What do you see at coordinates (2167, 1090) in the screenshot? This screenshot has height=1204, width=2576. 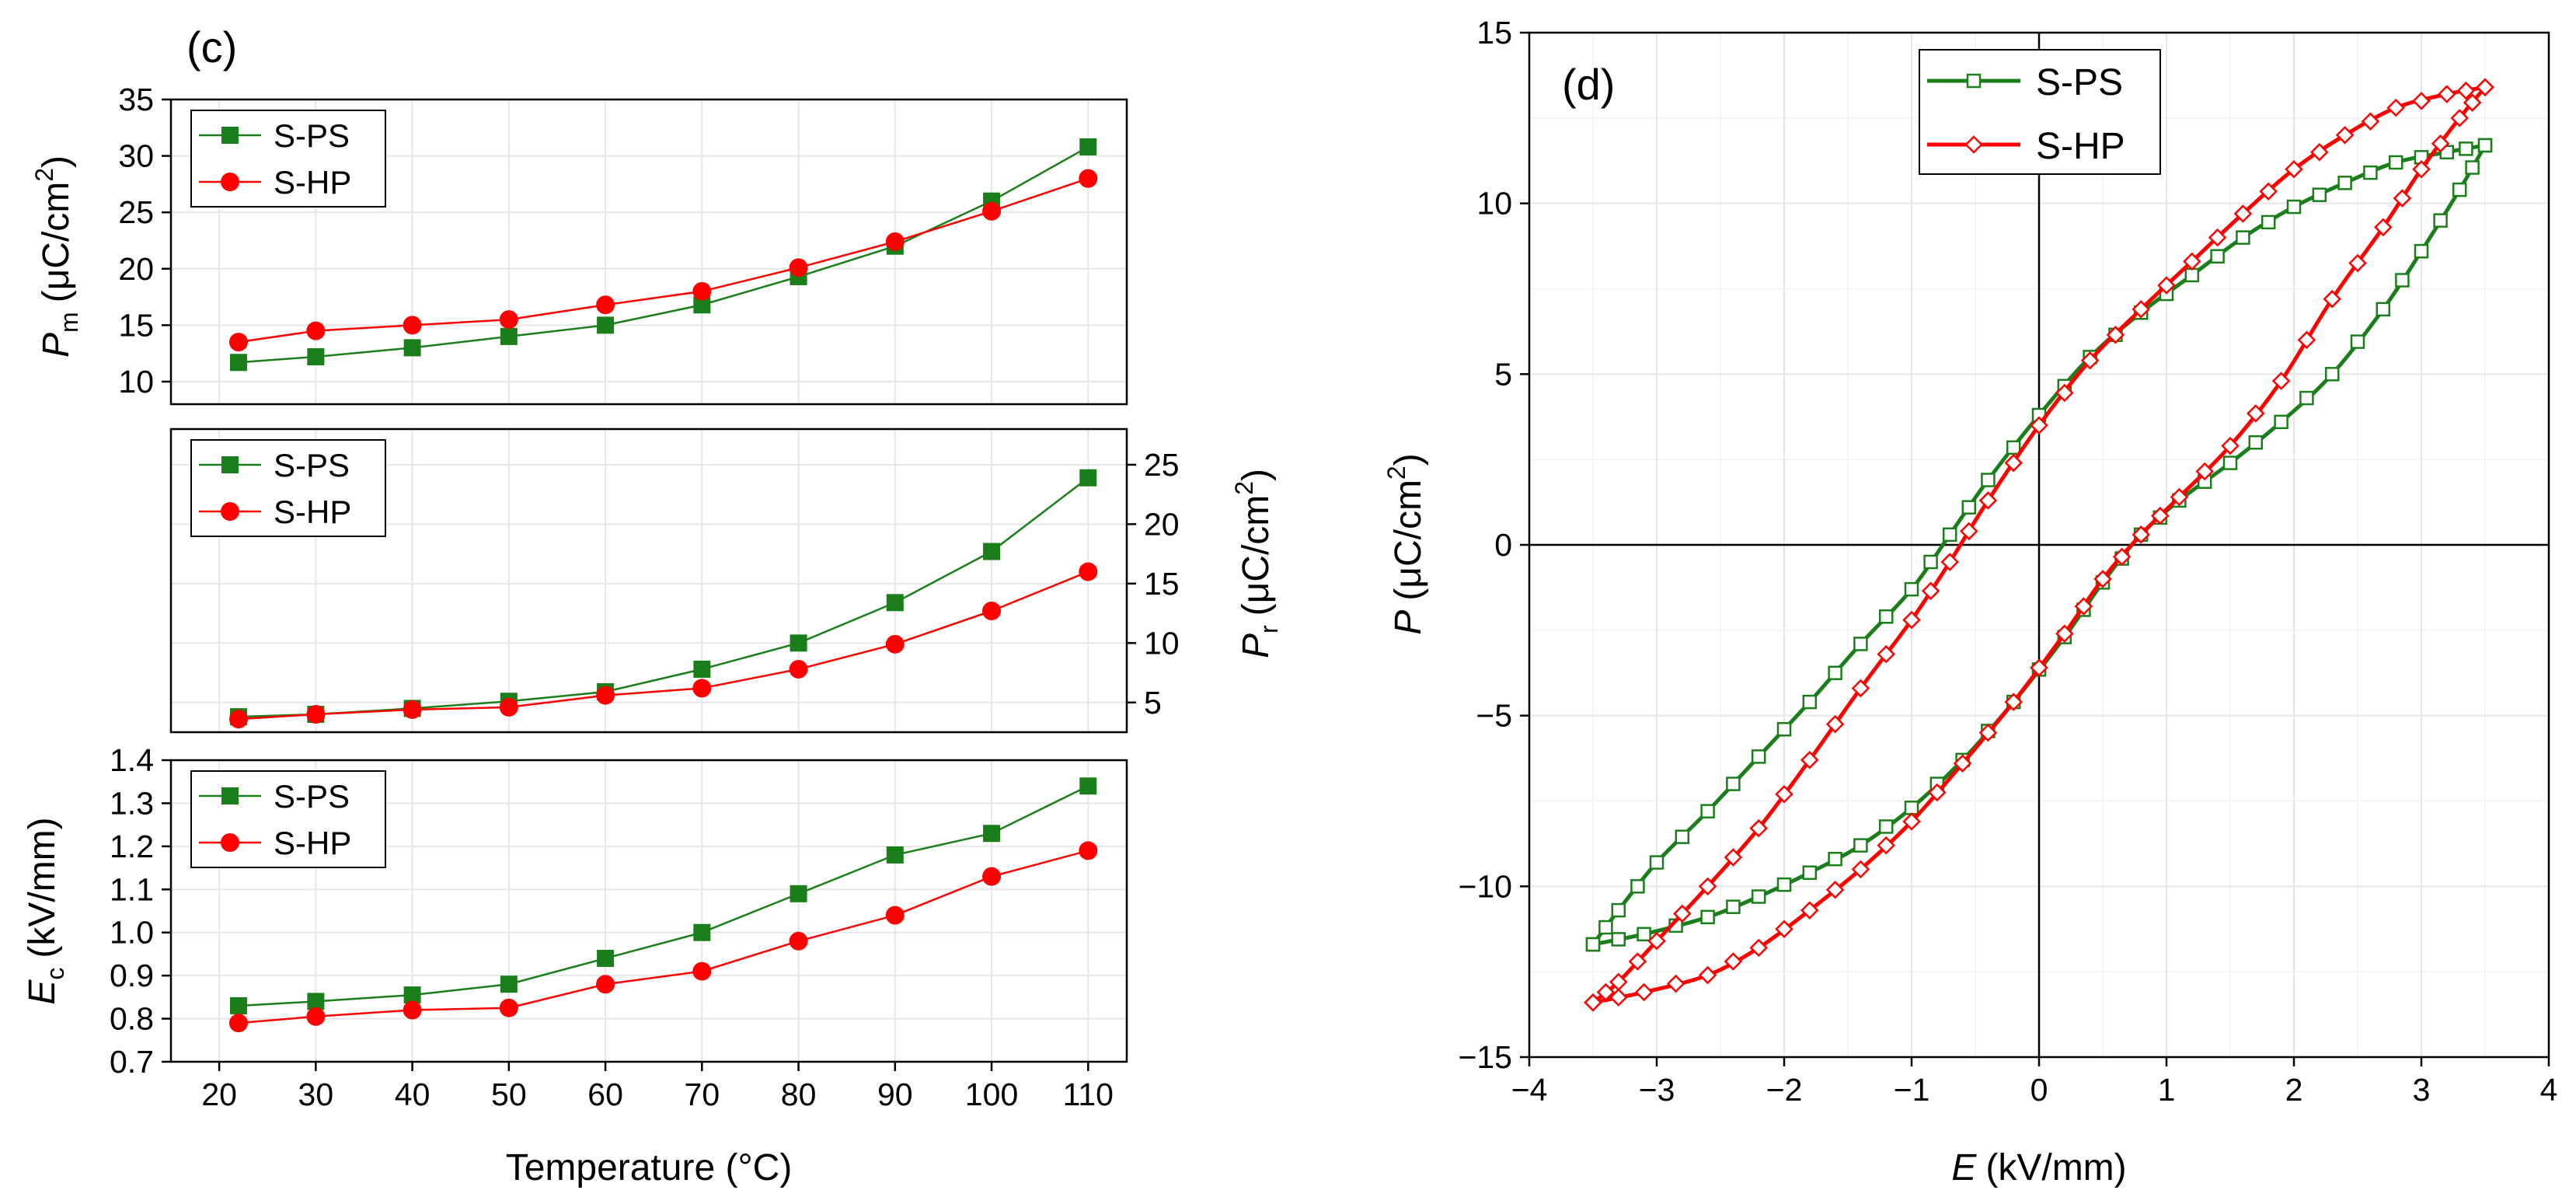 I see `hysteresis-x-tick-label: 1` at bounding box center [2167, 1090].